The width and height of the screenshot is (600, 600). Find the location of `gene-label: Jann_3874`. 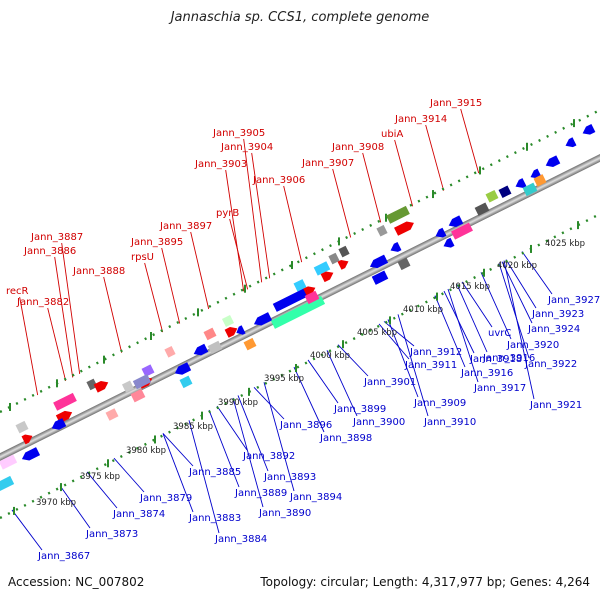

gene-label: Jann_3874 is located at coordinates (138, 514).